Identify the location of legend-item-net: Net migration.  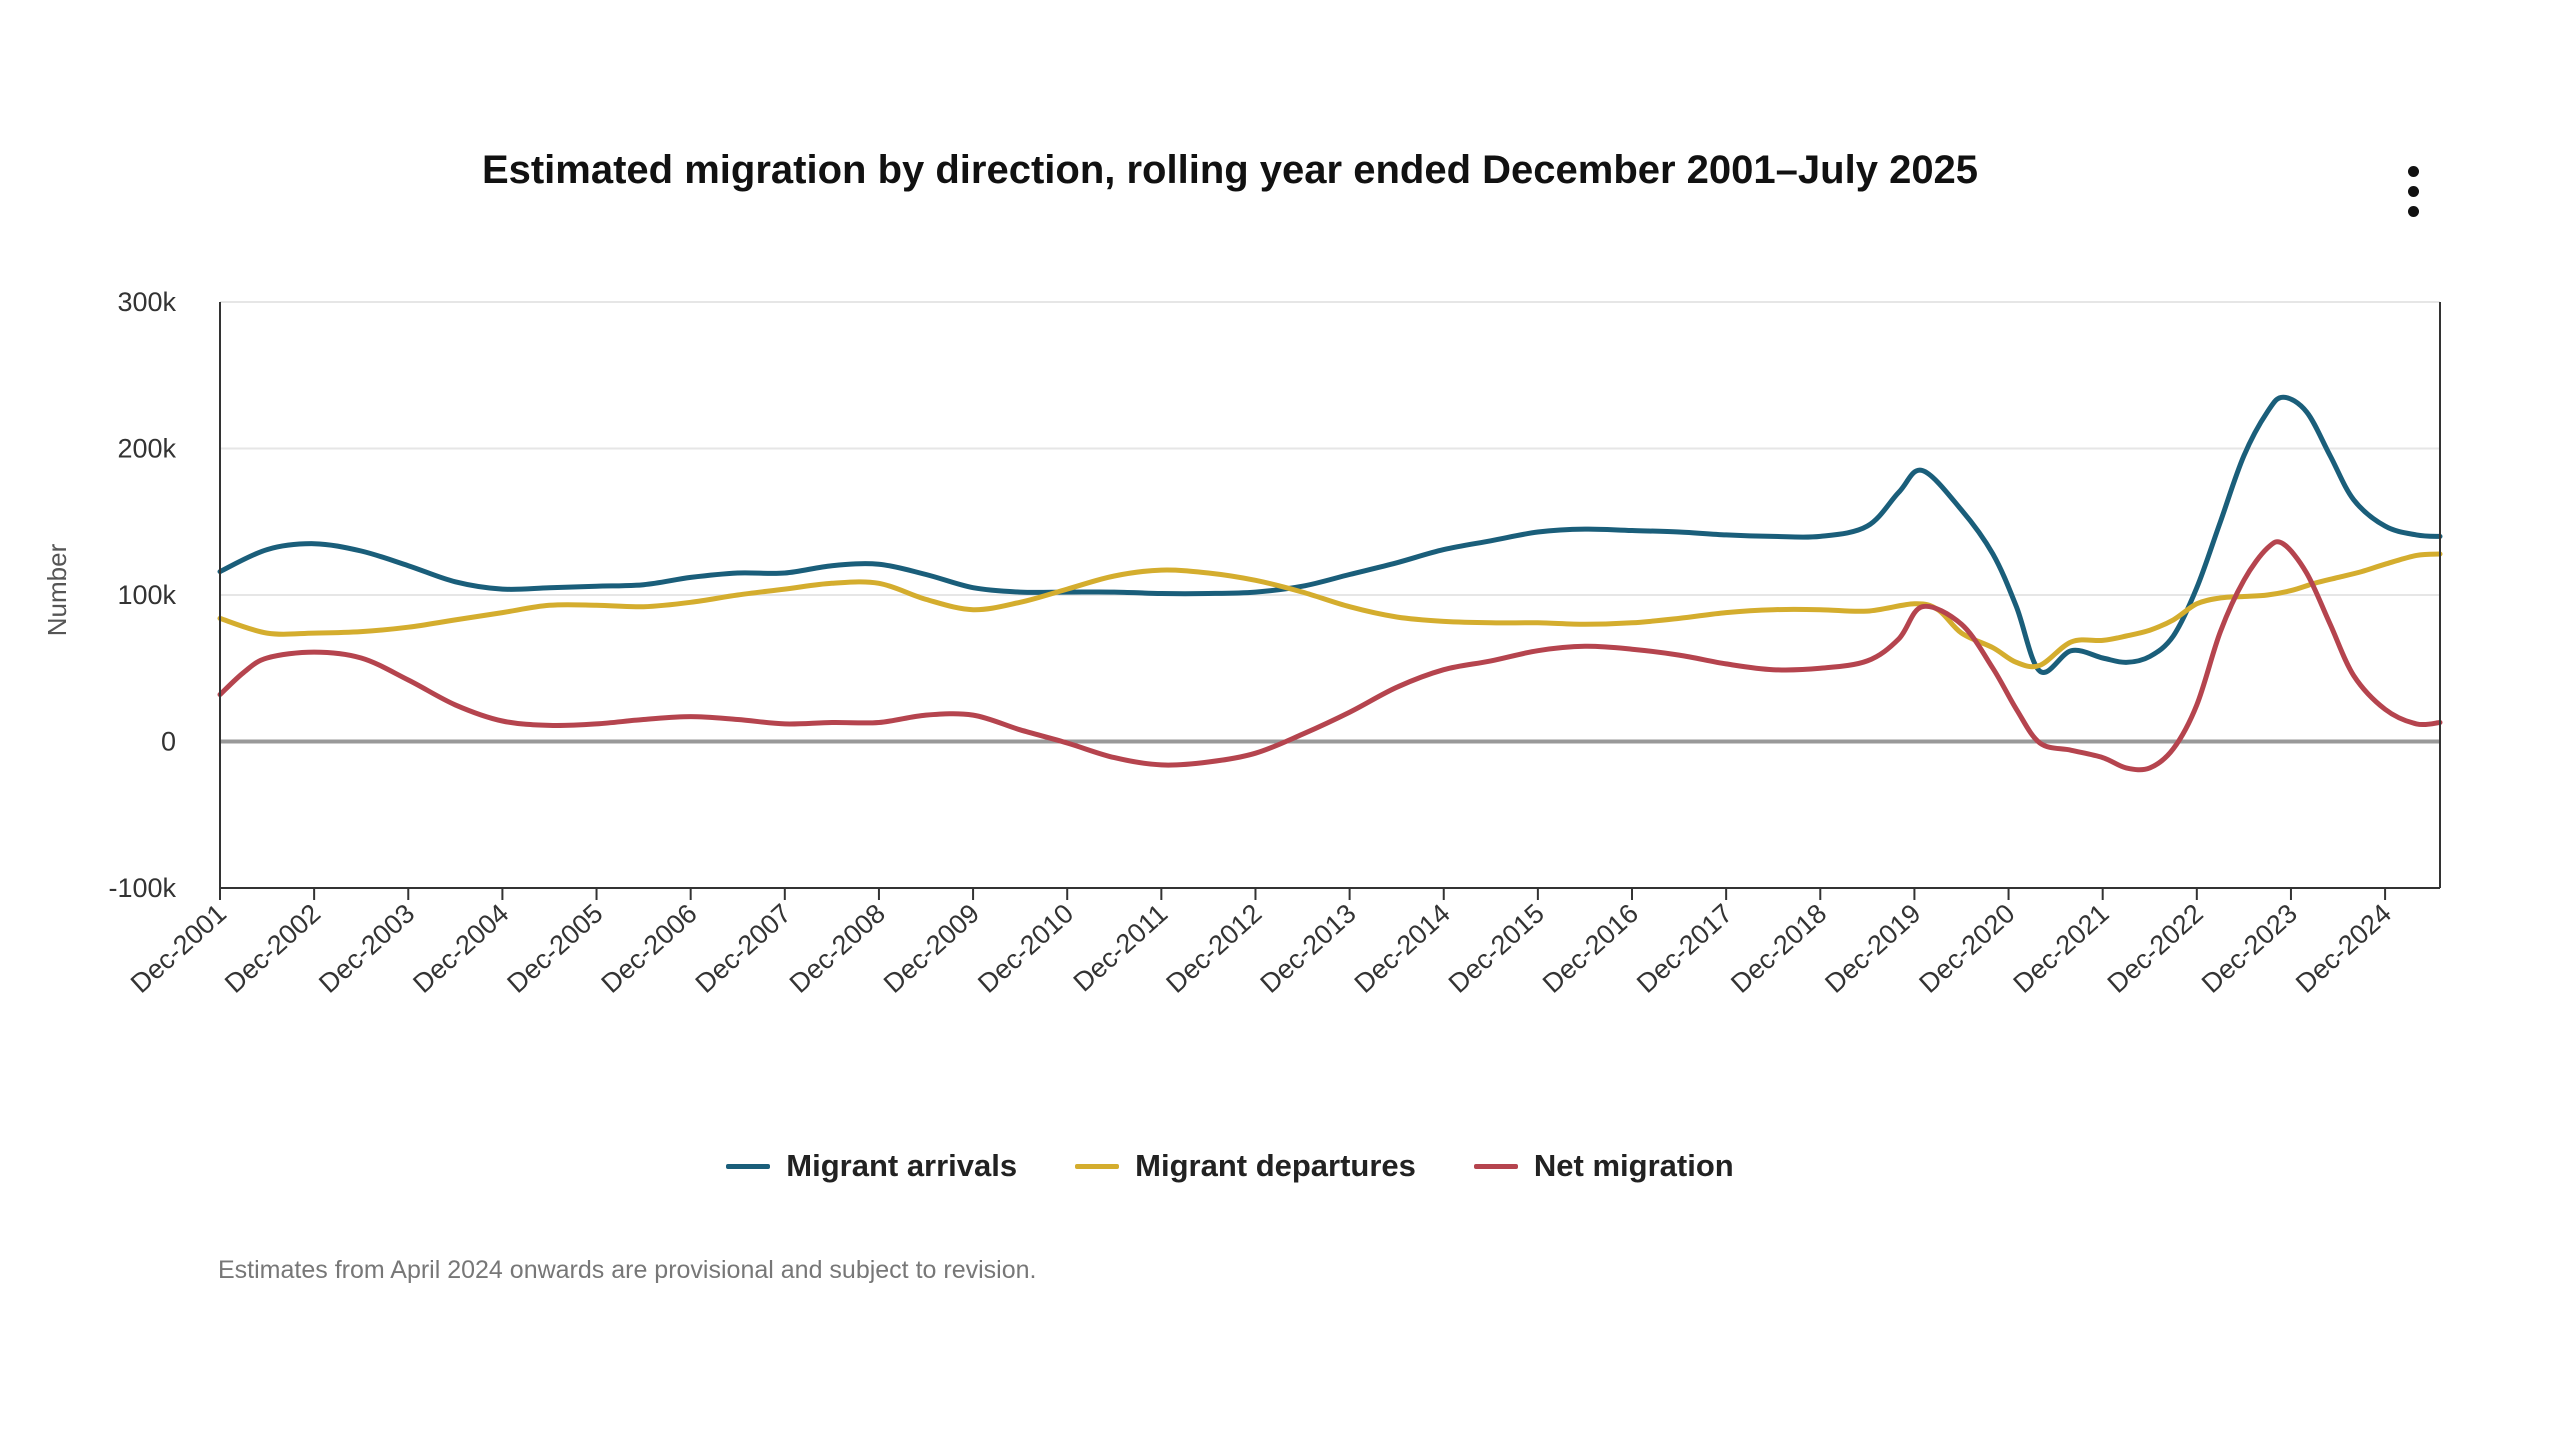
(1603, 1166).